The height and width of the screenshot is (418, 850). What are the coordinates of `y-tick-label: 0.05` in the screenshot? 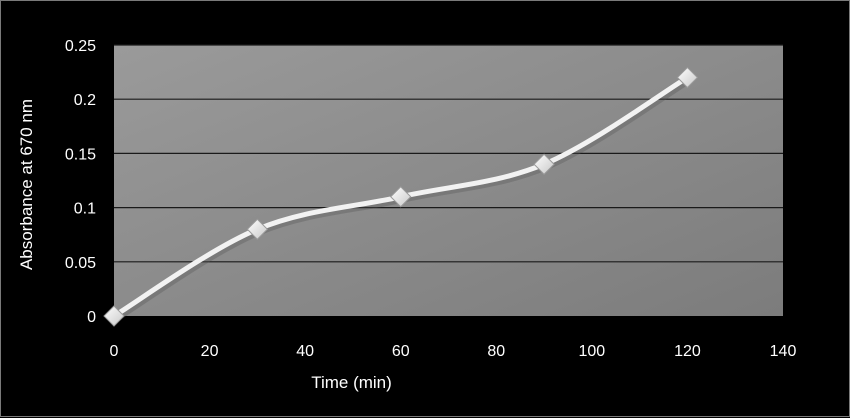 It's located at (80, 263).